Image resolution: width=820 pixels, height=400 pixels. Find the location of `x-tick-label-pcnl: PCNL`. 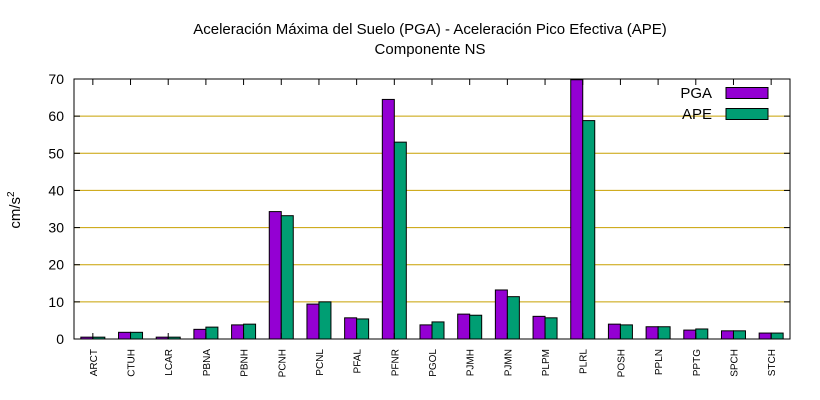

x-tick-label-pcnl: PCNL is located at coordinates (320, 362).